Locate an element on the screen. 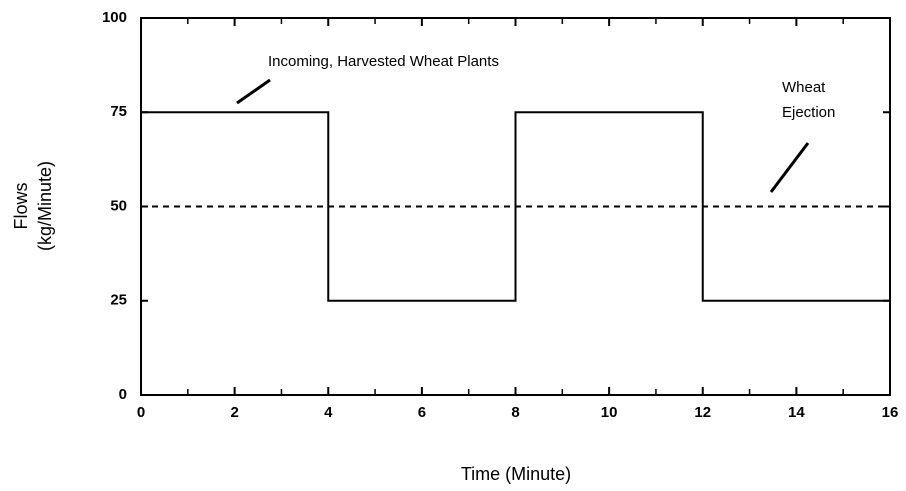 This screenshot has width=906, height=491. y-tick-label: 50 is located at coordinates (118, 205).